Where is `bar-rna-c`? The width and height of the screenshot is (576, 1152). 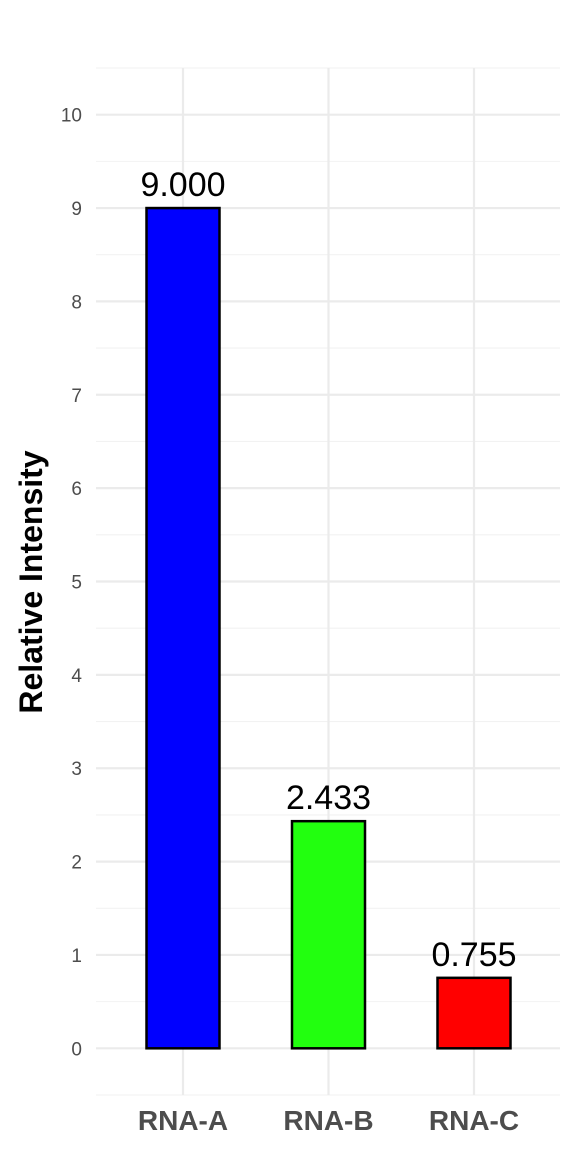 bar-rna-c is located at coordinates (474, 1013).